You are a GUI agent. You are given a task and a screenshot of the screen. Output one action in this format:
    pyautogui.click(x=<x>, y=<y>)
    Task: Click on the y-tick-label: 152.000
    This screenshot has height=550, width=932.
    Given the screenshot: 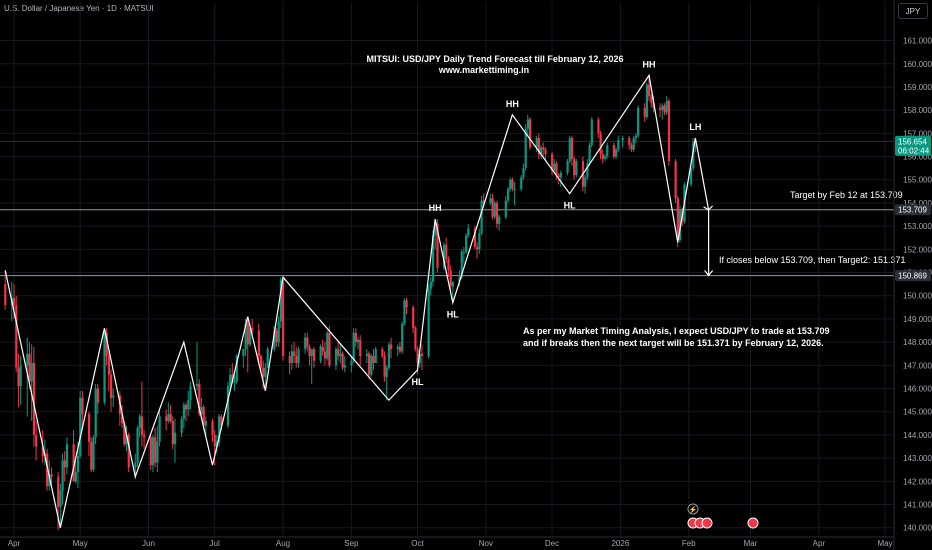 What is the action you would take?
    pyautogui.click(x=917, y=249)
    